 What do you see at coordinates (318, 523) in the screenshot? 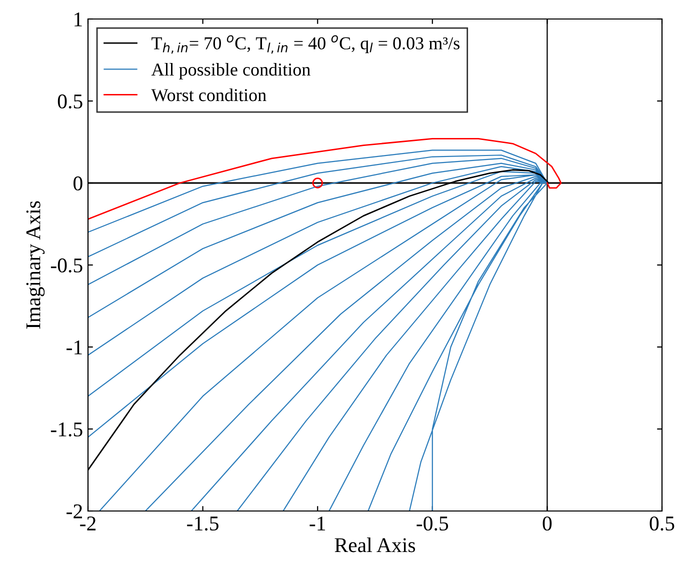
I see `x-tick-label: -1` at bounding box center [318, 523].